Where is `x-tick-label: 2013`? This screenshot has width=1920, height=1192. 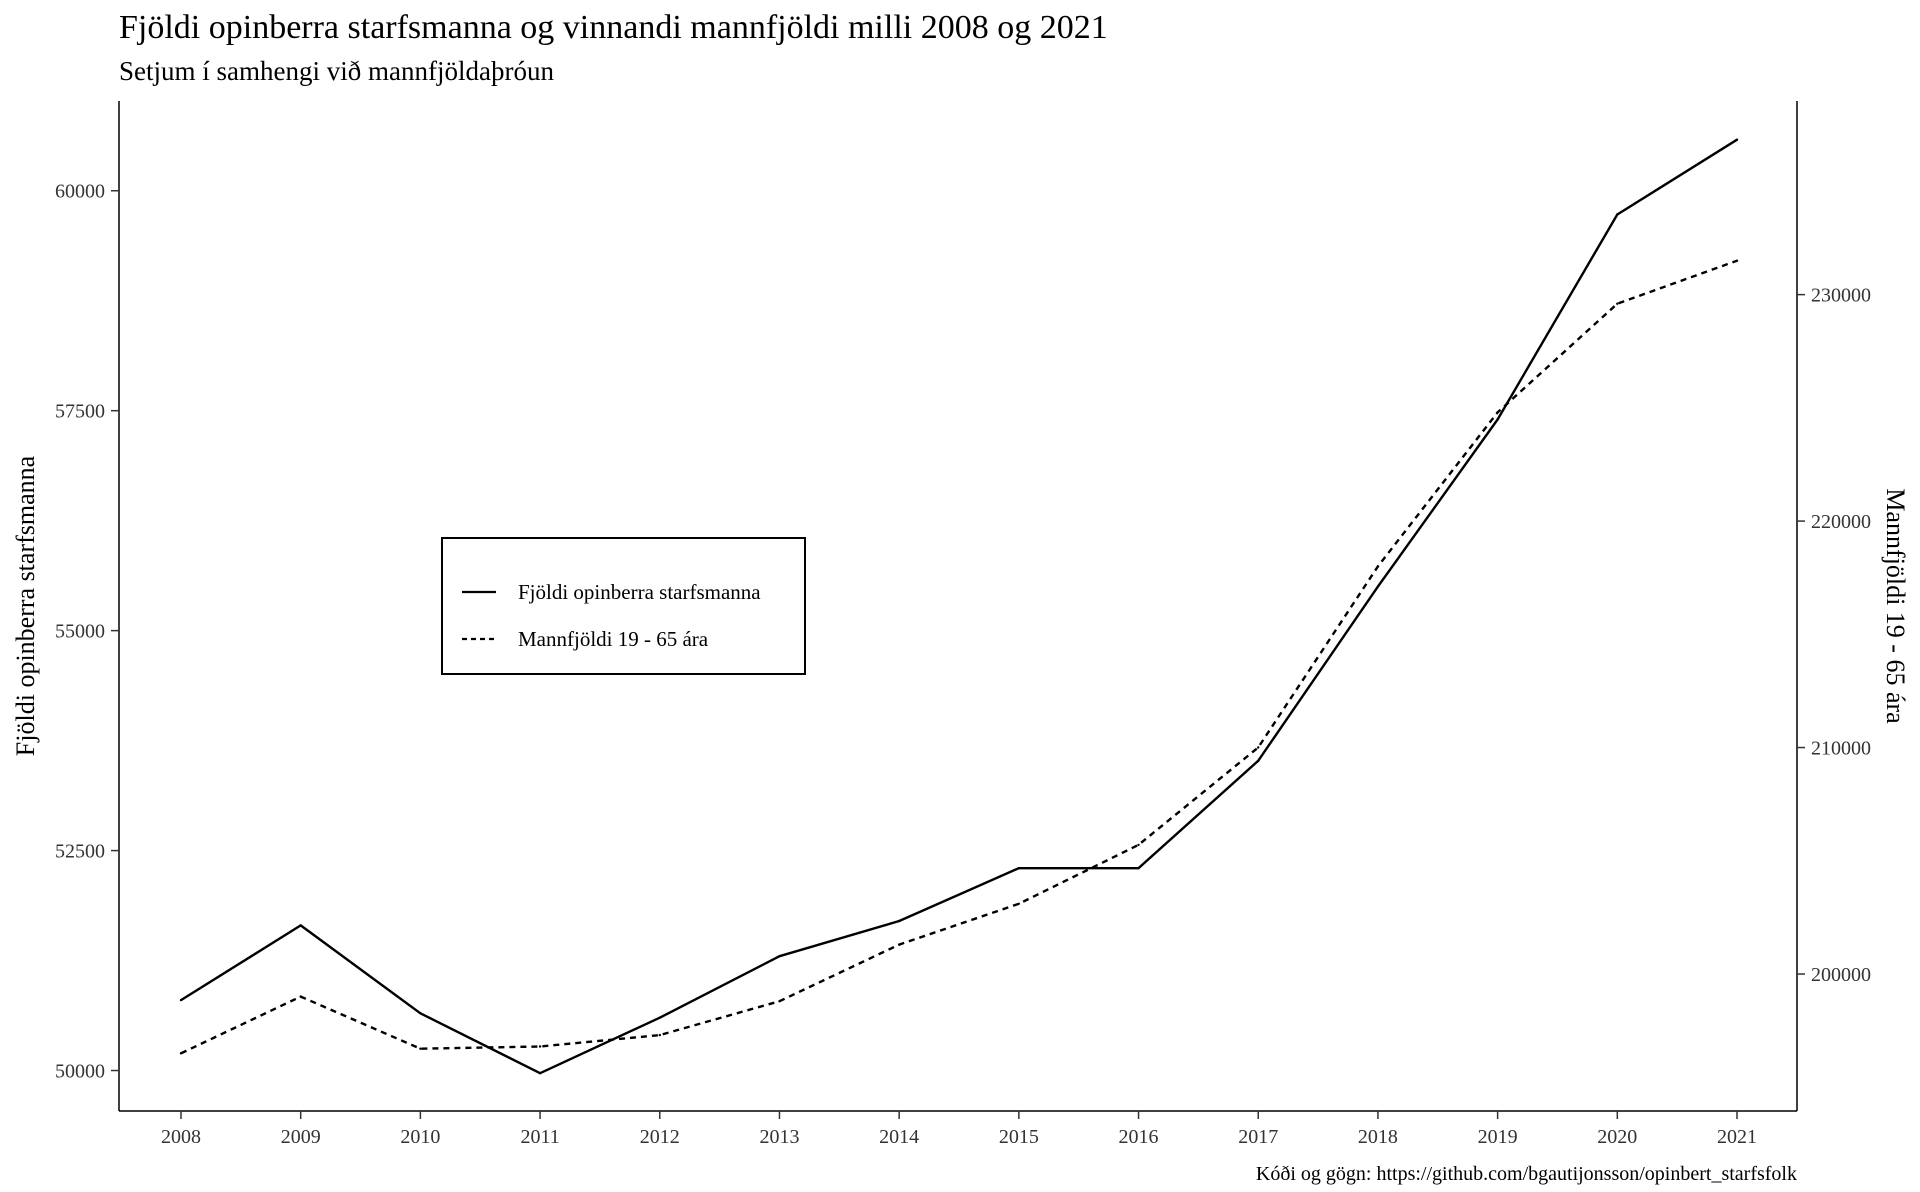
x-tick-label: 2013 is located at coordinates (779, 1137).